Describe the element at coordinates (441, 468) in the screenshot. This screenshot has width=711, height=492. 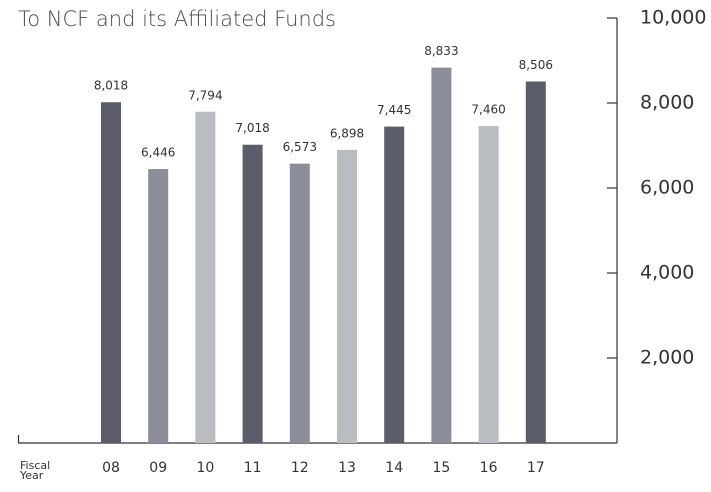
I see `x-tick-label: 15` at that location.